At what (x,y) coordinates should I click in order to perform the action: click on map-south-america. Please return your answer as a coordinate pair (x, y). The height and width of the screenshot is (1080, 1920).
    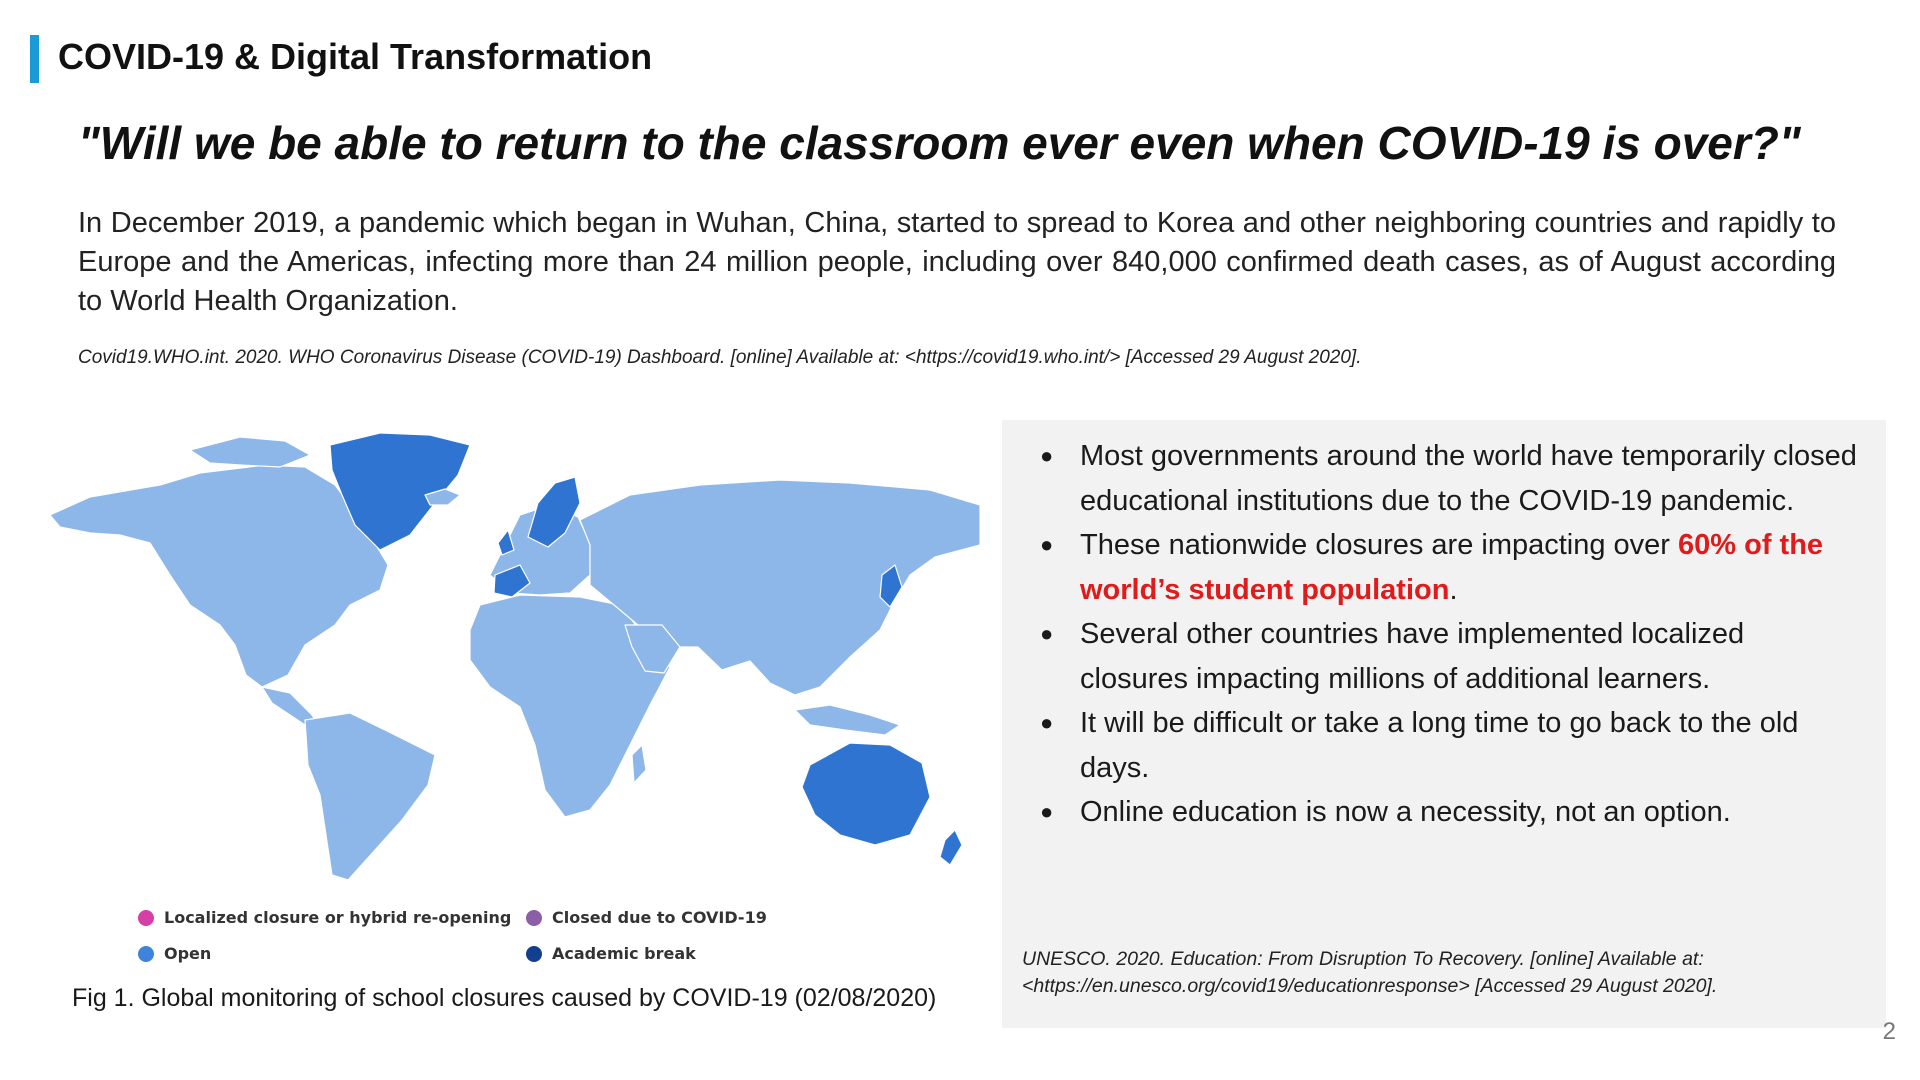
    Looking at the image, I should click on (370, 796).